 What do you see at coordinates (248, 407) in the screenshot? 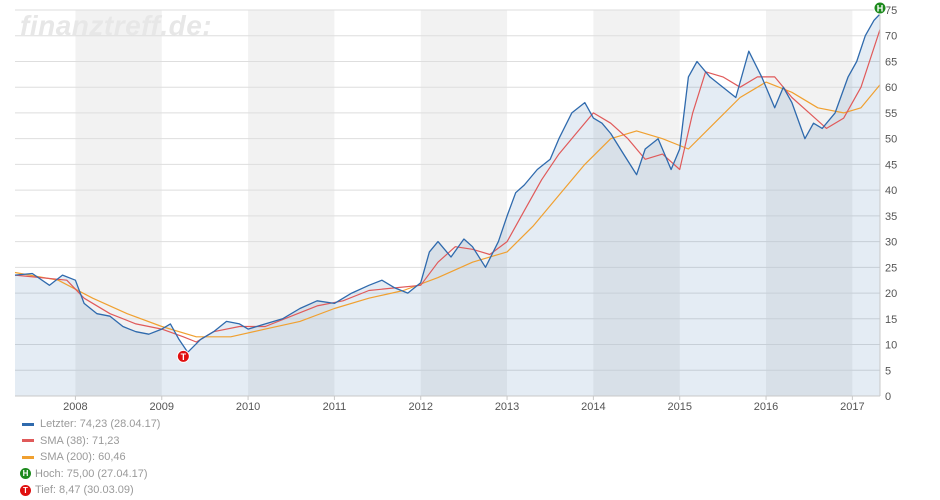
I see `x-tick-label-2010: 2010` at bounding box center [248, 407].